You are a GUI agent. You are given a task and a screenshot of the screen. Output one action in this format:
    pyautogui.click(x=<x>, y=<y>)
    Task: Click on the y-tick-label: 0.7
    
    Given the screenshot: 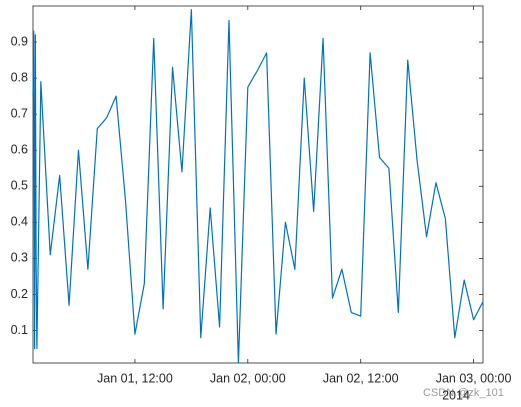 What is the action you would take?
    pyautogui.click(x=19, y=113)
    